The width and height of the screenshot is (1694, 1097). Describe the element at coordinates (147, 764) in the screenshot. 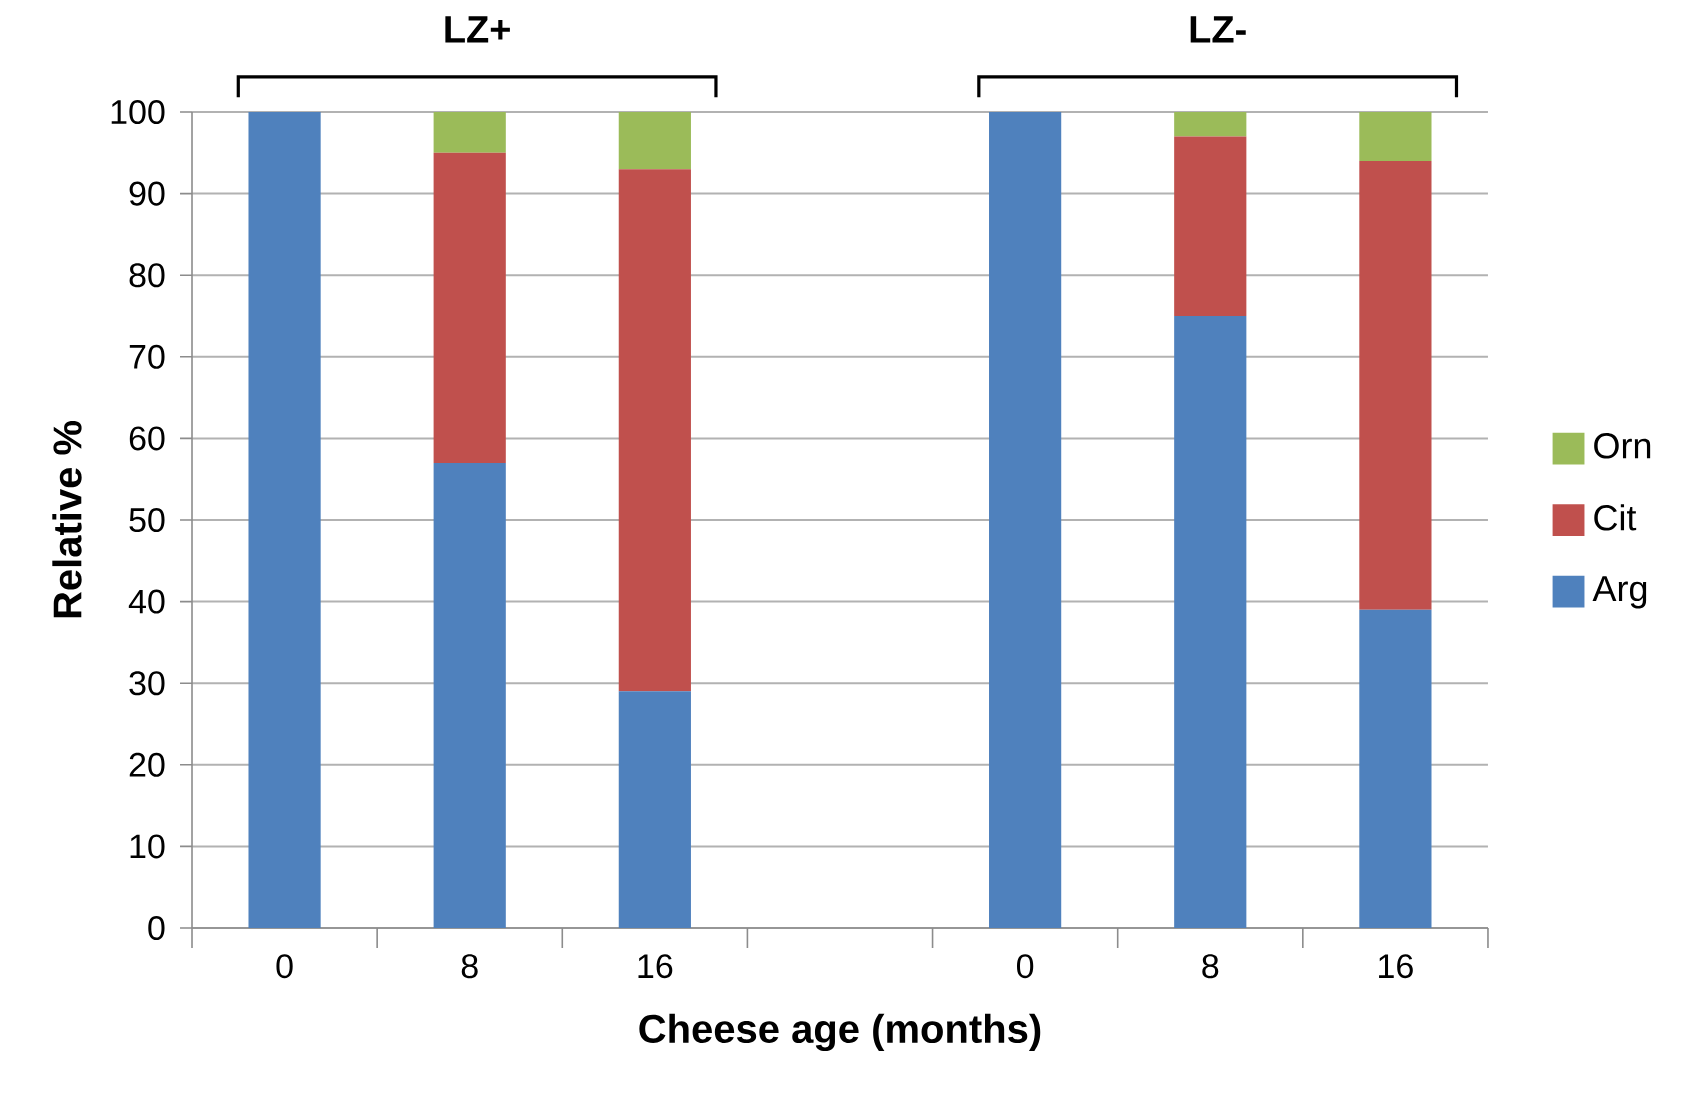

I see `y-tick-label: 20` at that location.